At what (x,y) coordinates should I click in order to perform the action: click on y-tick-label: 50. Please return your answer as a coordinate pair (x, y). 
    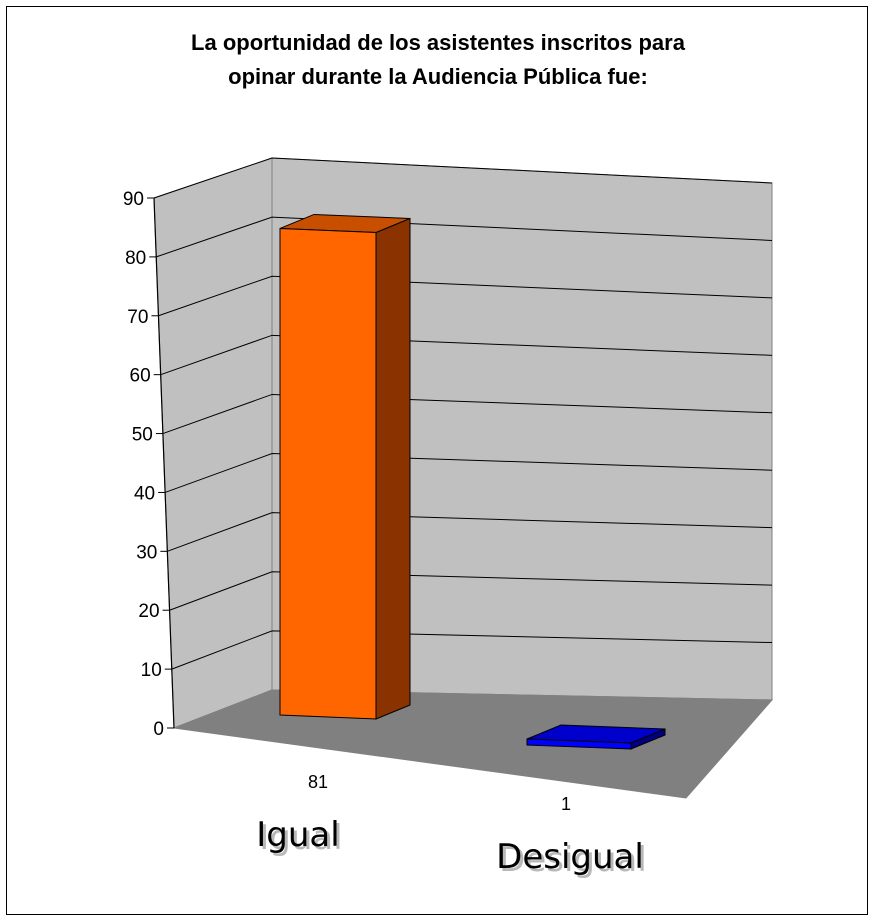
    Looking at the image, I should click on (142, 435).